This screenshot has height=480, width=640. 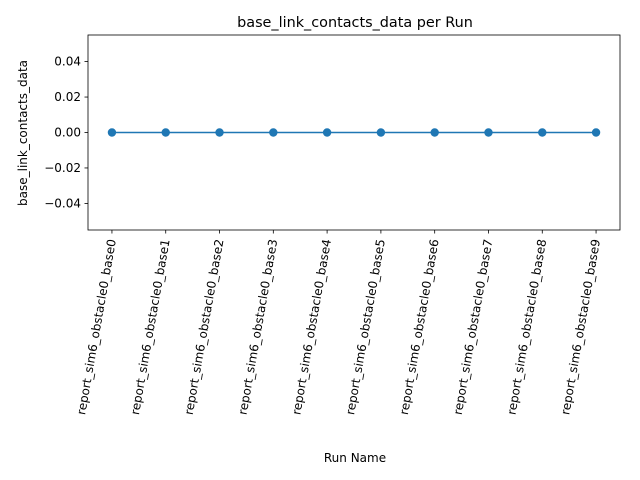 What do you see at coordinates (67, 133) in the screenshot?
I see `y-tick-label: 0.00` at bounding box center [67, 133].